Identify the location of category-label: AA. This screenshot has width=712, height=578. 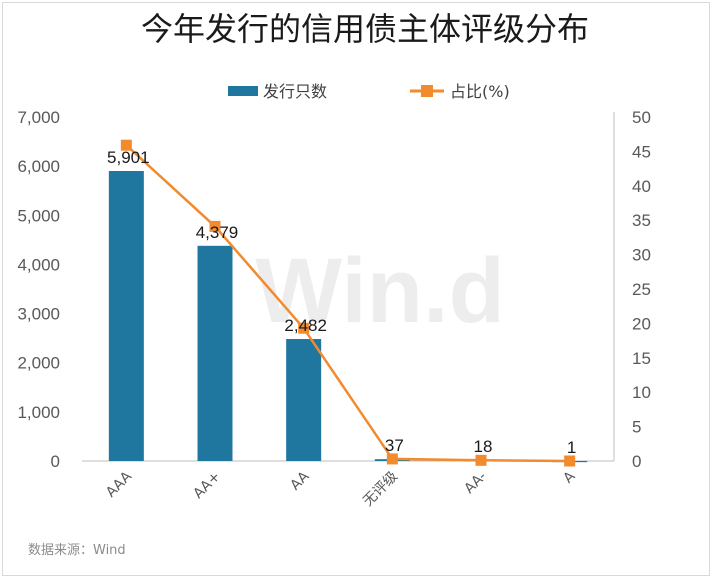
(299, 480).